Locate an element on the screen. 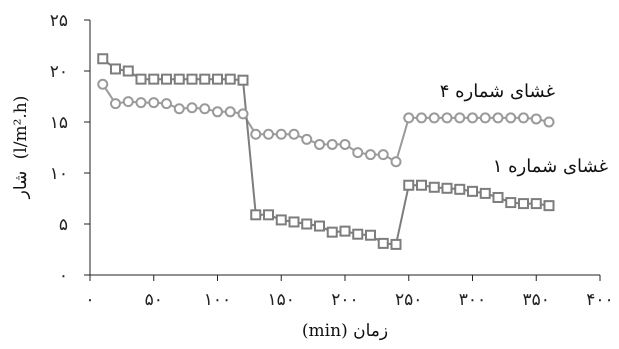 The width and height of the screenshot is (619, 349). x-axis-title: زمان (min) is located at coordinates (345, 331).